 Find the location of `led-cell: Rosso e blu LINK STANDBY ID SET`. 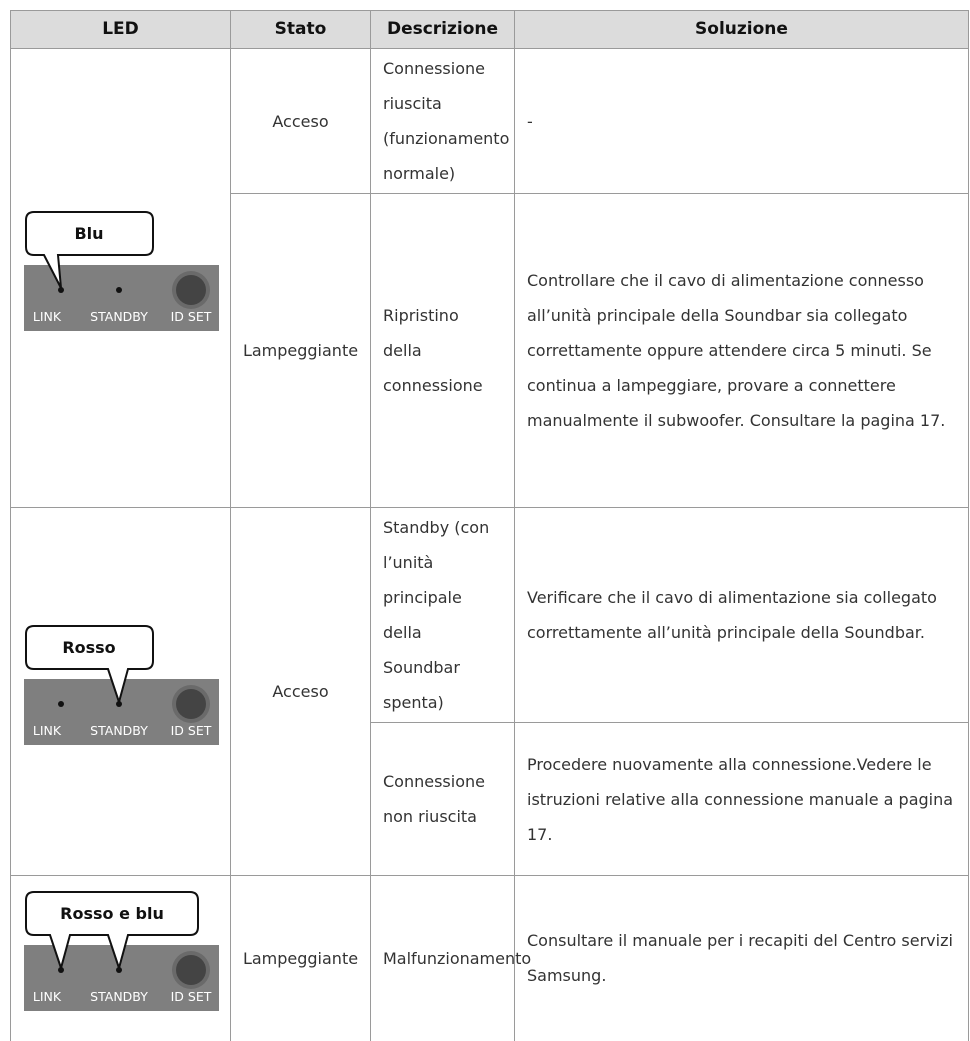

led-cell: Rosso e blu LINK STANDBY ID SET is located at coordinates (120, 958).